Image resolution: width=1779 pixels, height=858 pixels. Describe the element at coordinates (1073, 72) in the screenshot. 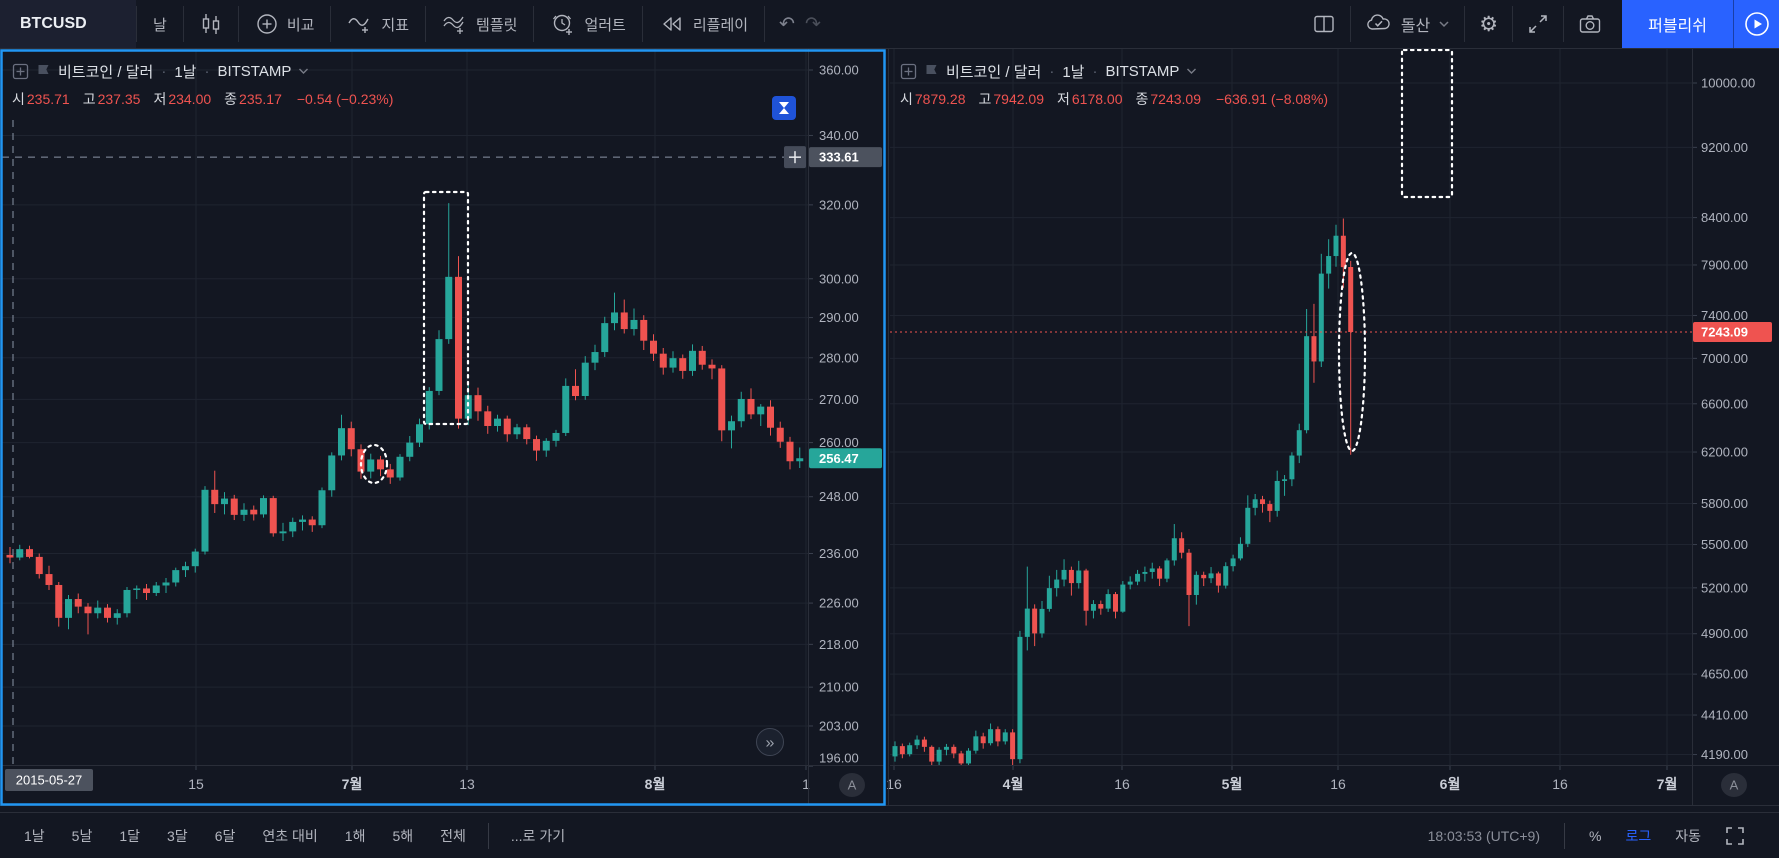

I see `right-legend-interval: 1날` at that location.